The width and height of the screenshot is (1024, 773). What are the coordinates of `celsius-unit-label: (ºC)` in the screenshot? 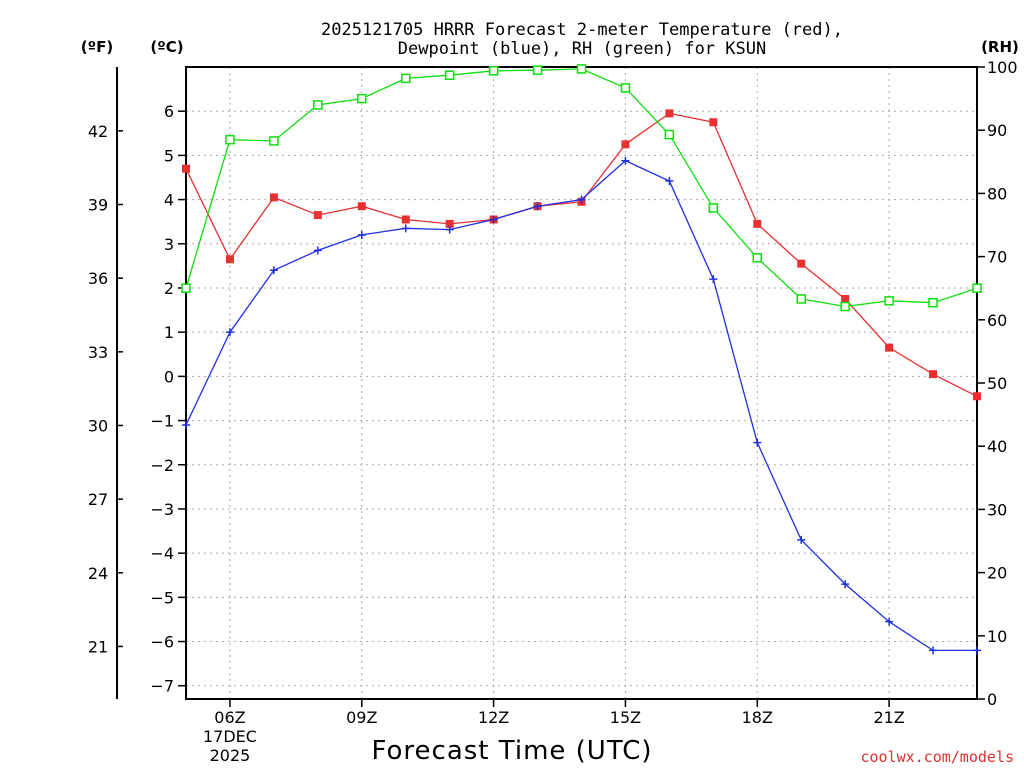 It's located at (166, 47).